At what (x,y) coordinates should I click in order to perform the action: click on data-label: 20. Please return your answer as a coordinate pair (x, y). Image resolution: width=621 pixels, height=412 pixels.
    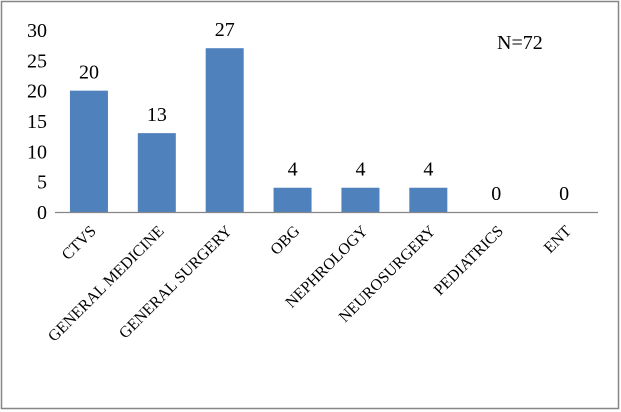
    Looking at the image, I should click on (89, 73).